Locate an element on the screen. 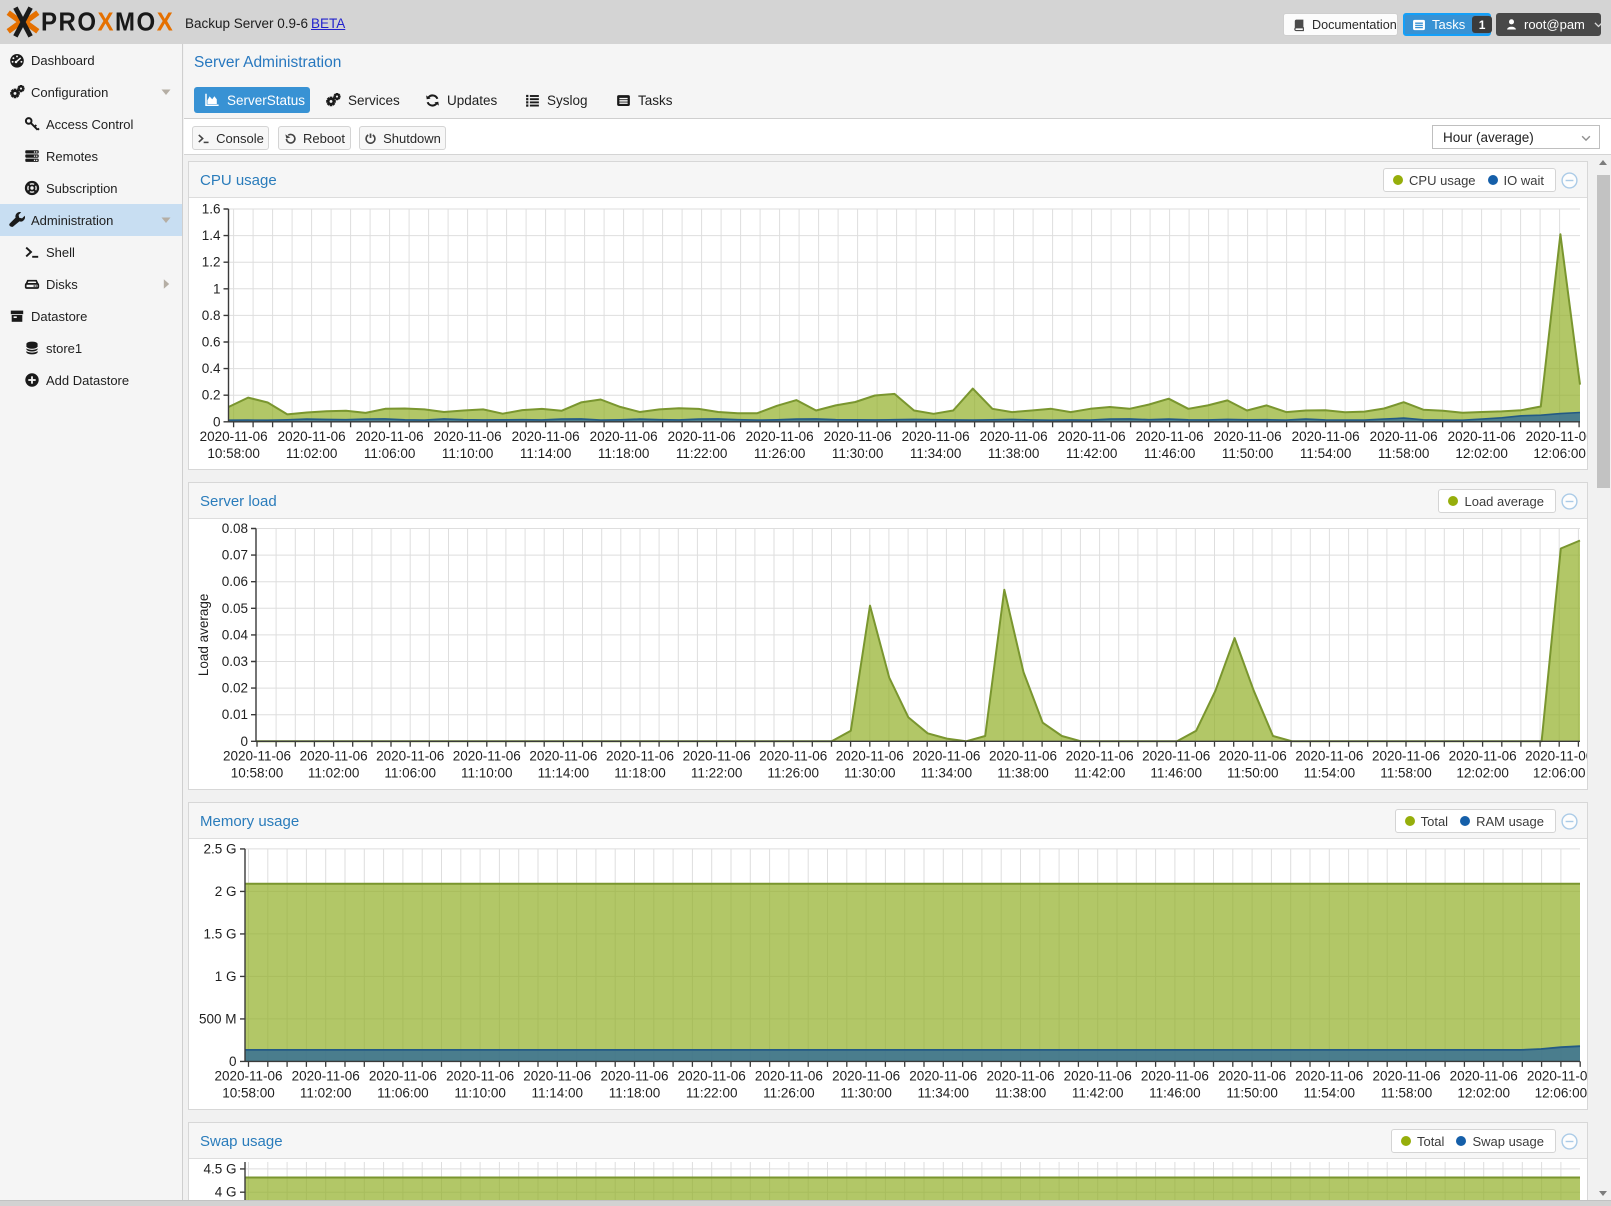  svg-text: 0.07 is located at coordinates (235, 555).